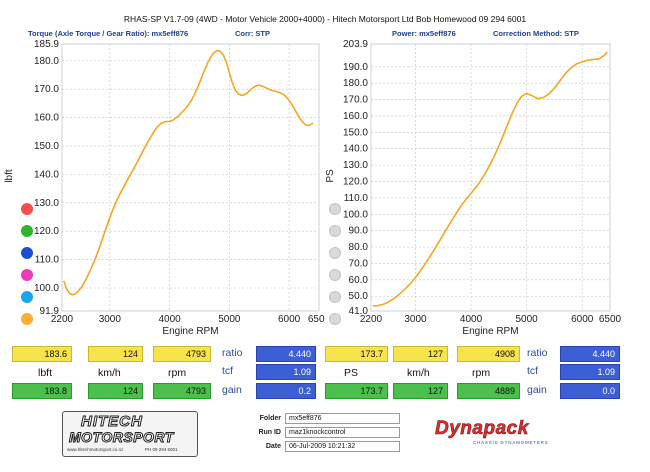  I want to click on torque-rpm-value: 4793, so click(182, 354).